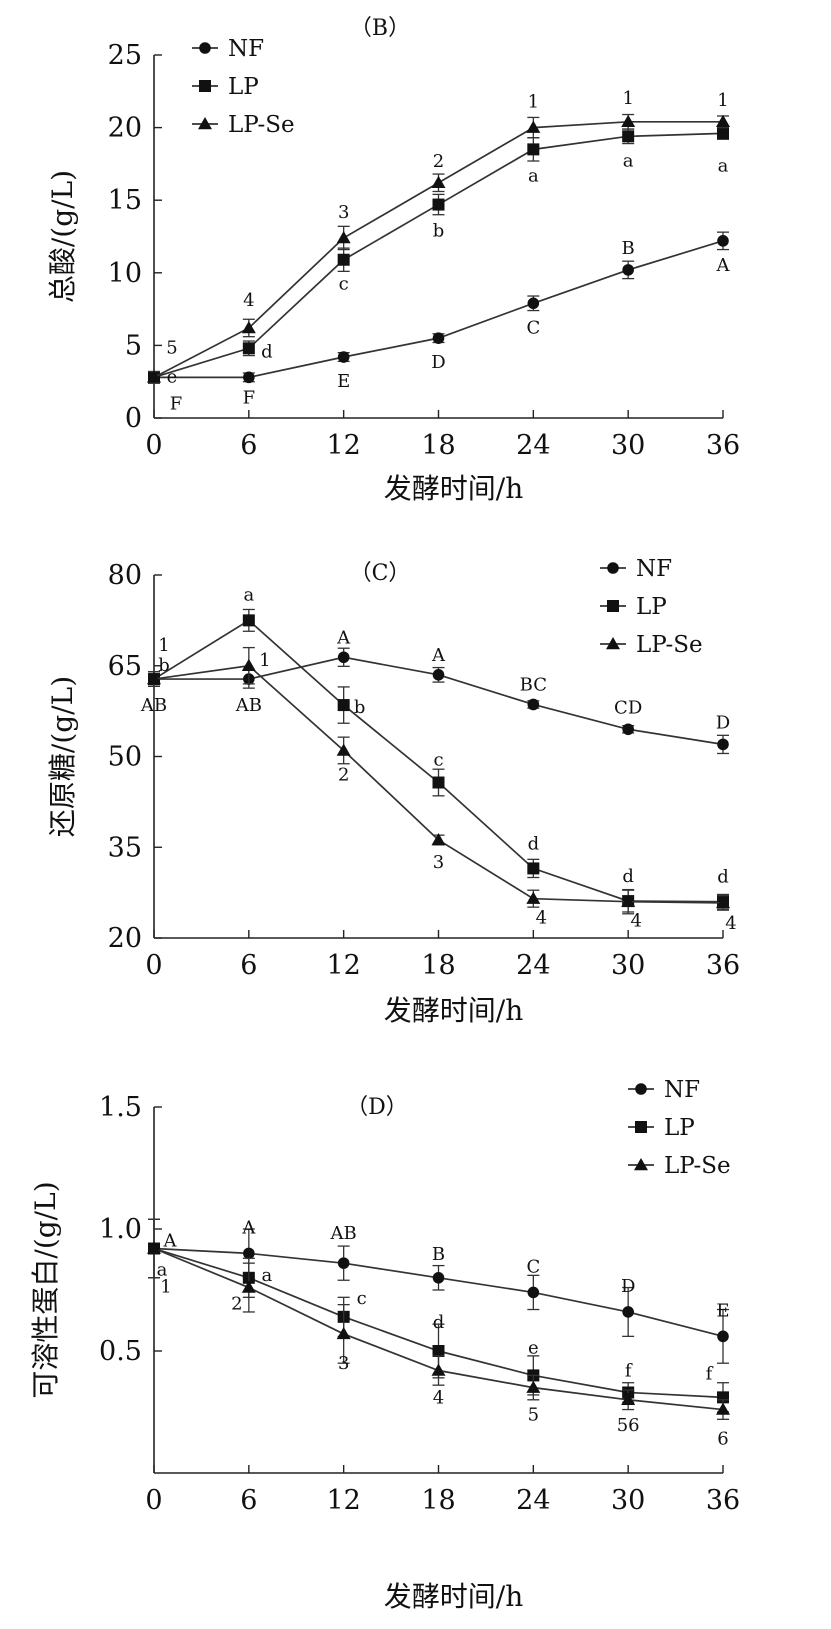 The width and height of the screenshot is (831, 1629). I want to click on significance-label: b, so click(164, 665).